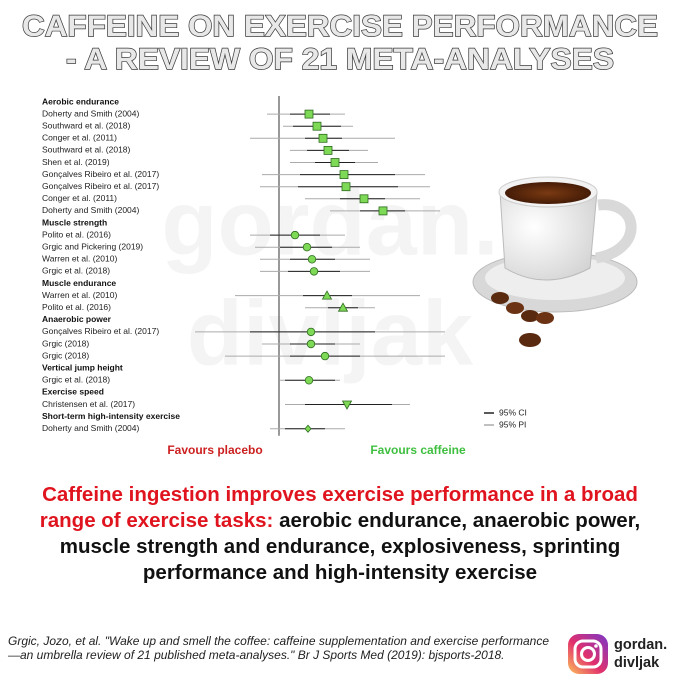 This screenshot has width=680, height=680. Describe the element at coordinates (418, 450) in the screenshot. I see `direction-label: Favours caffeine` at that location.